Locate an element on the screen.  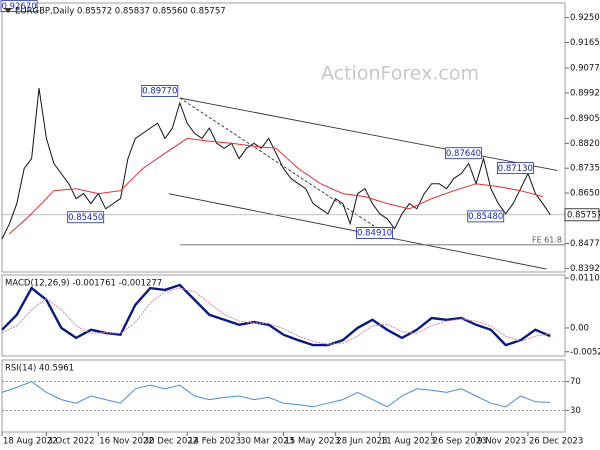
x-tick-label: 30 Dec 2022 is located at coordinates (171, 442).